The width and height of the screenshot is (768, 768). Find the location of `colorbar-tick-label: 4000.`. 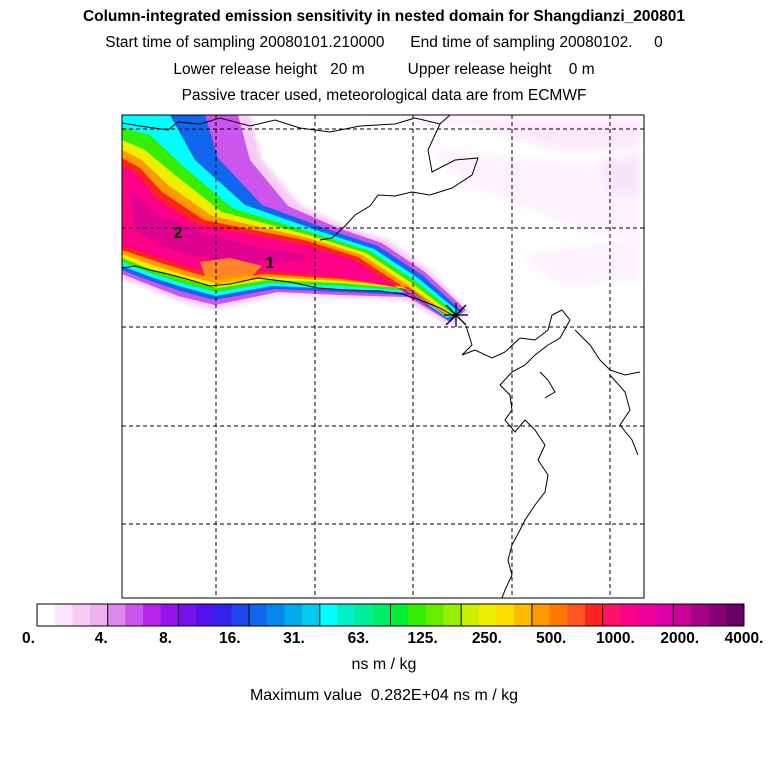

colorbar-tick-label: 4000. is located at coordinates (744, 638).